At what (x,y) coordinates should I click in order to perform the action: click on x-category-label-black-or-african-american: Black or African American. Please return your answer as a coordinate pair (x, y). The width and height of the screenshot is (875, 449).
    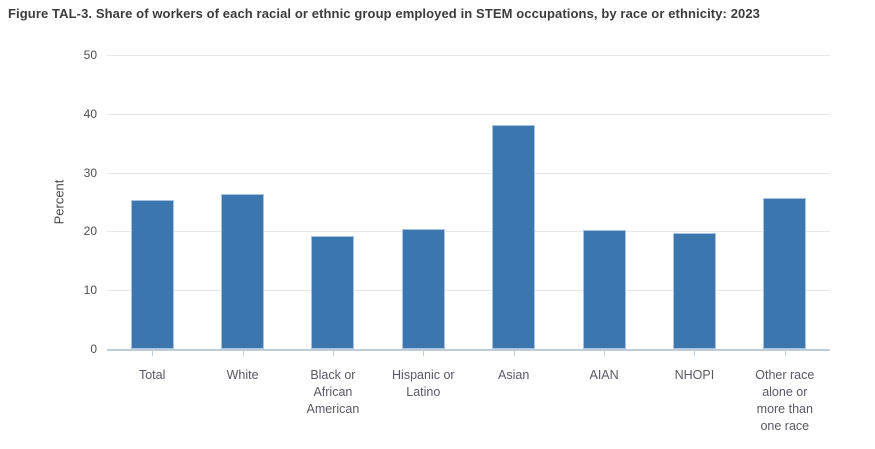
    Looking at the image, I should click on (333, 392).